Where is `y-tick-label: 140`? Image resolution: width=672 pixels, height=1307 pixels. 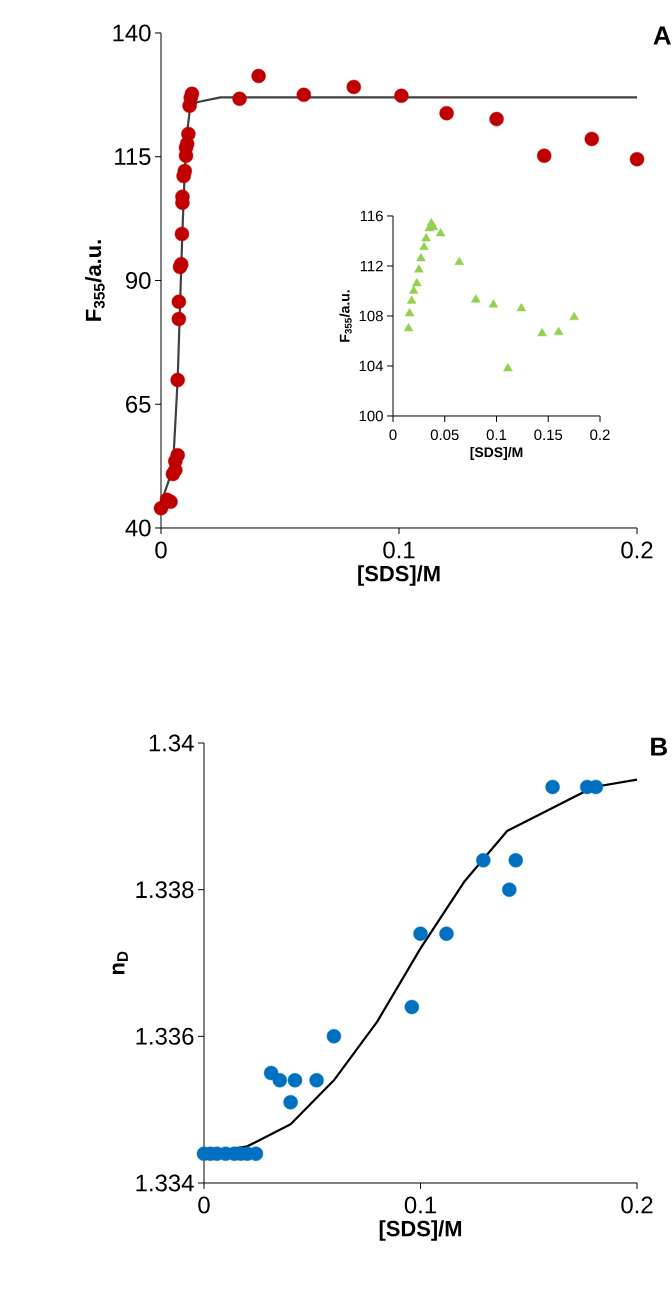
y-tick-label: 140 is located at coordinates (132, 33).